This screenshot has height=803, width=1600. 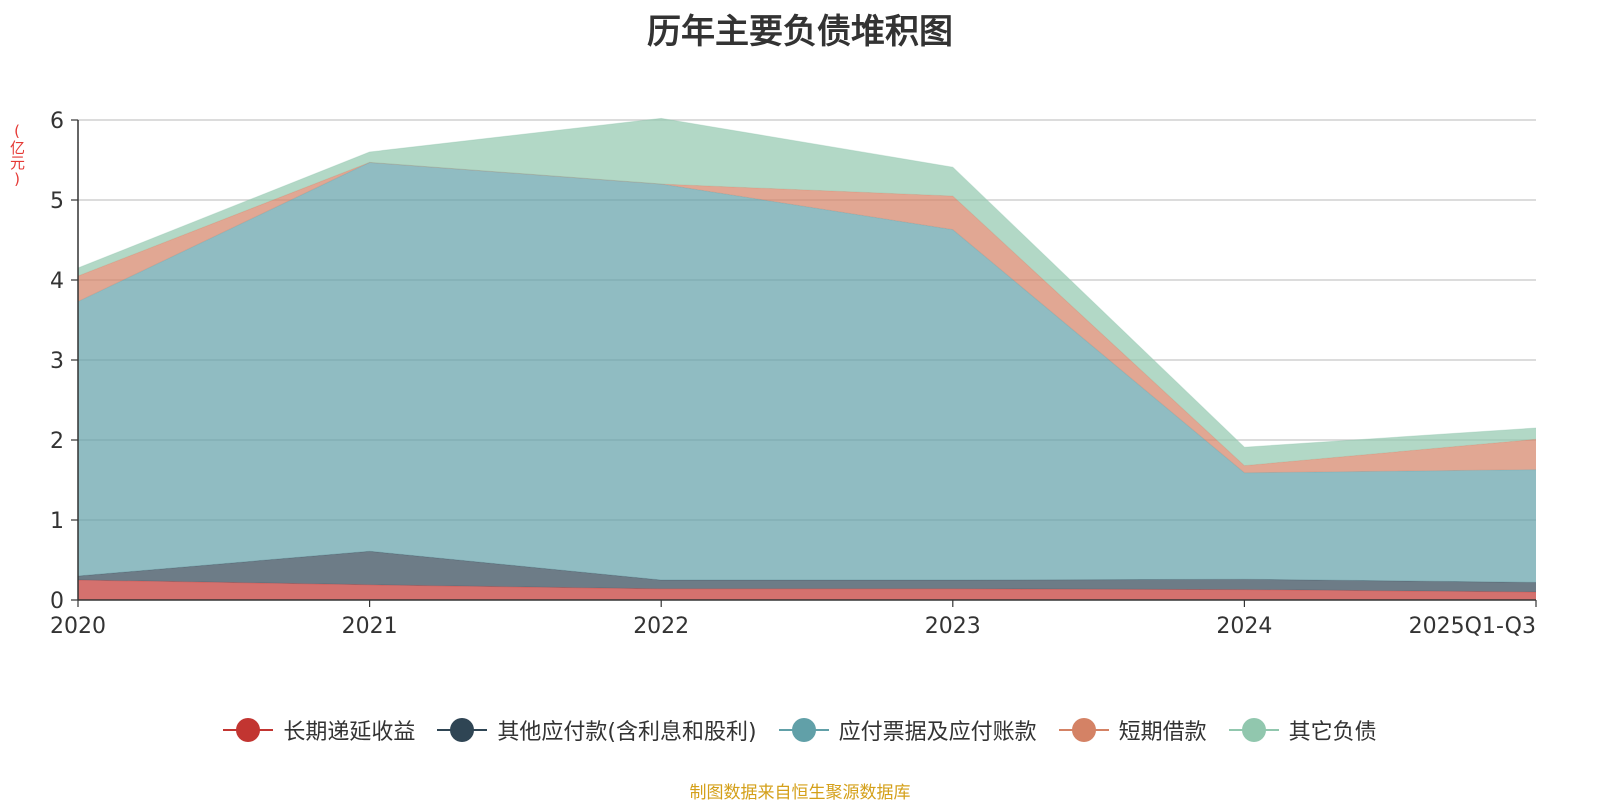 I want to click on legend-label: 应付票据及应付账款, so click(x=937, y=732).